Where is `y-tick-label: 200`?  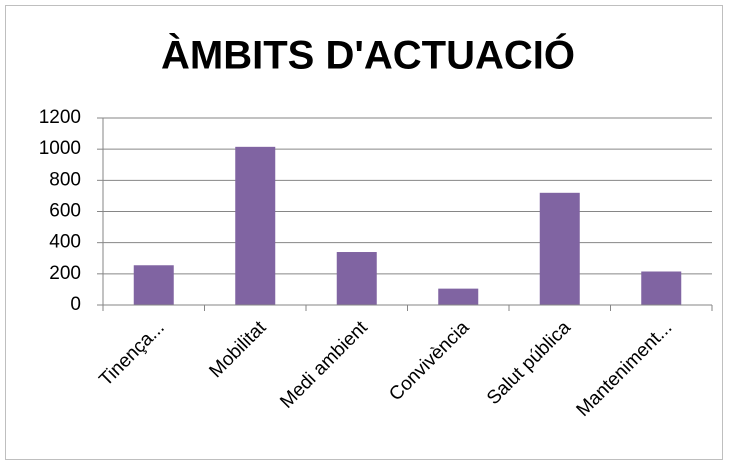 y-tick-label: 200 is located at coordinates (65, 273).